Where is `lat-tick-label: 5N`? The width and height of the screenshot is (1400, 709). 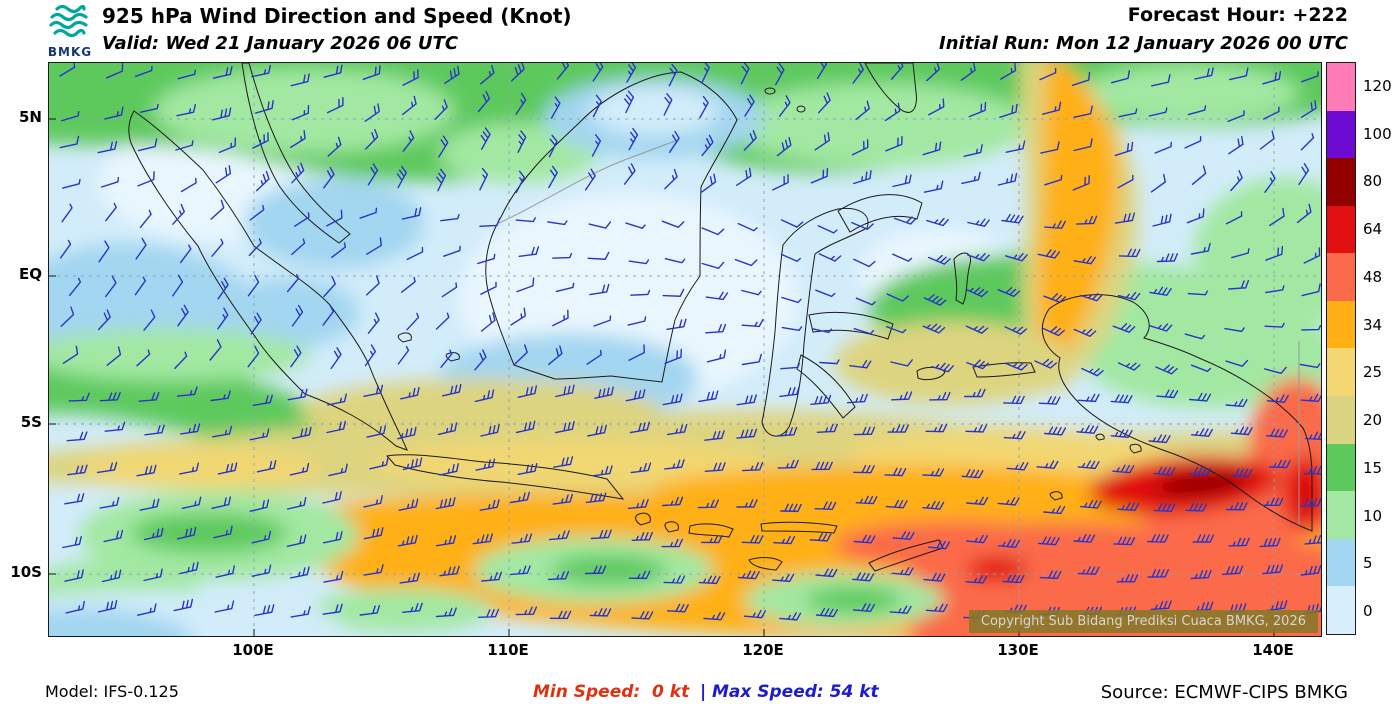
lat-tick-label: 5N is located at coordinates (30, 117).